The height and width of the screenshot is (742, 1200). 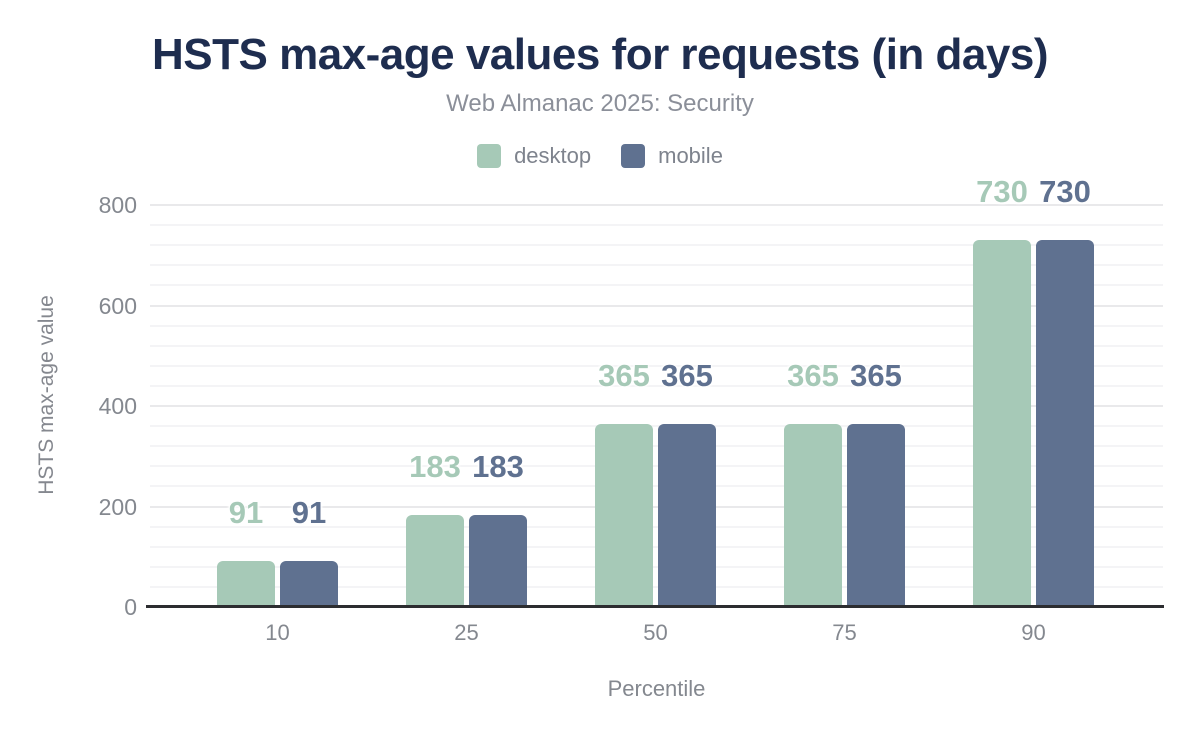 What do you see at coordinates (309, 512) in the screenshot?
I see `bar-value-label-mobile-10: 91` at bounding box center [309, 512].